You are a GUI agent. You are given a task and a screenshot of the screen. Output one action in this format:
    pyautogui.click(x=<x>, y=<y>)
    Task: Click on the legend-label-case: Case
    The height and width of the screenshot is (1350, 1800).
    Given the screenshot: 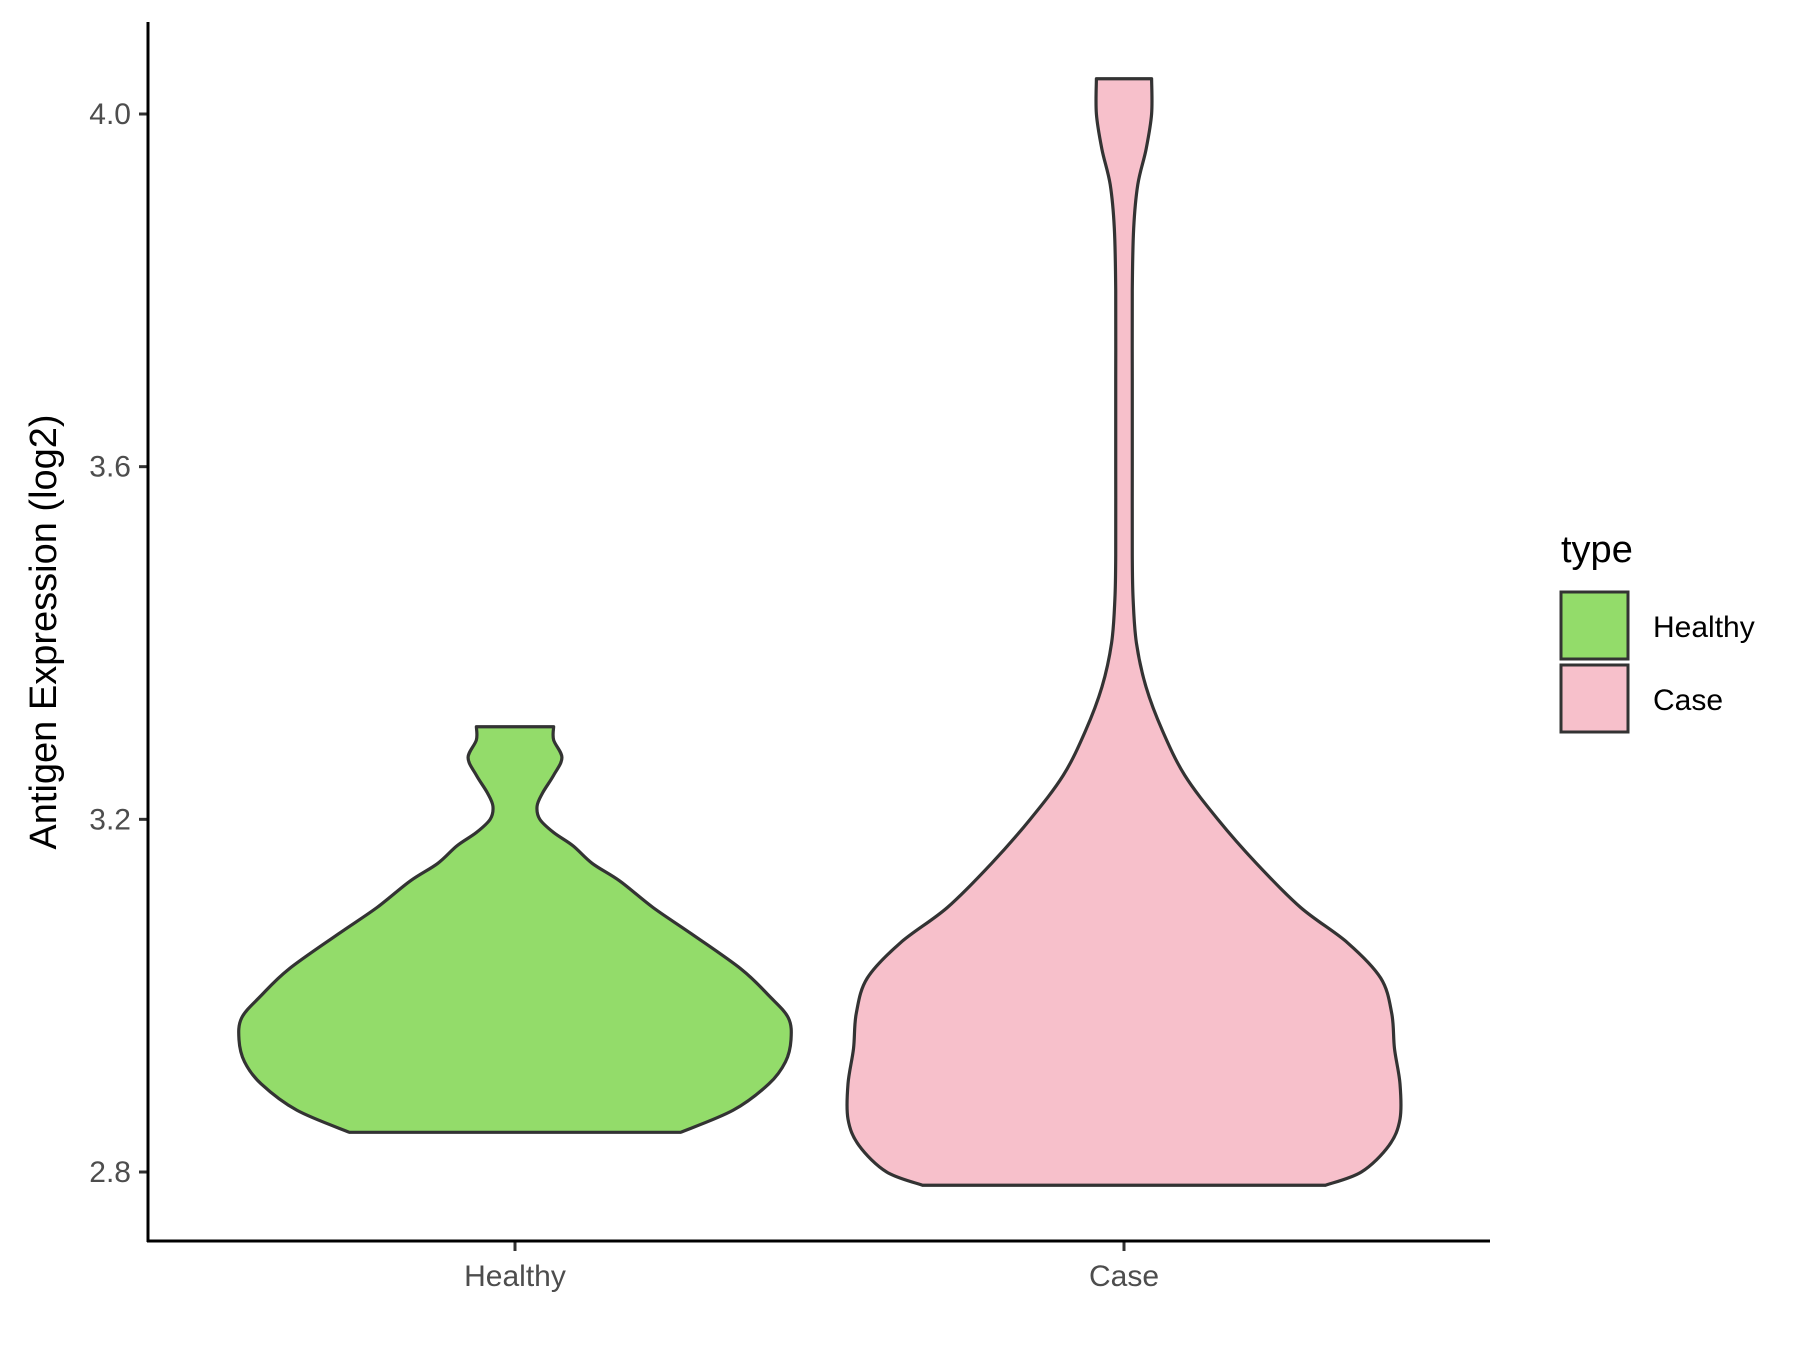 What is the action you would take?
    pyautogui.click(x=1688, y=700)
    